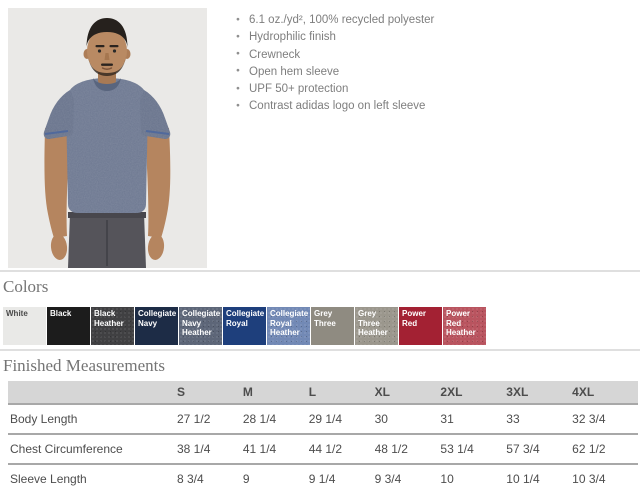  I want to click on size-column-header: 4XL, so click(583, 392).